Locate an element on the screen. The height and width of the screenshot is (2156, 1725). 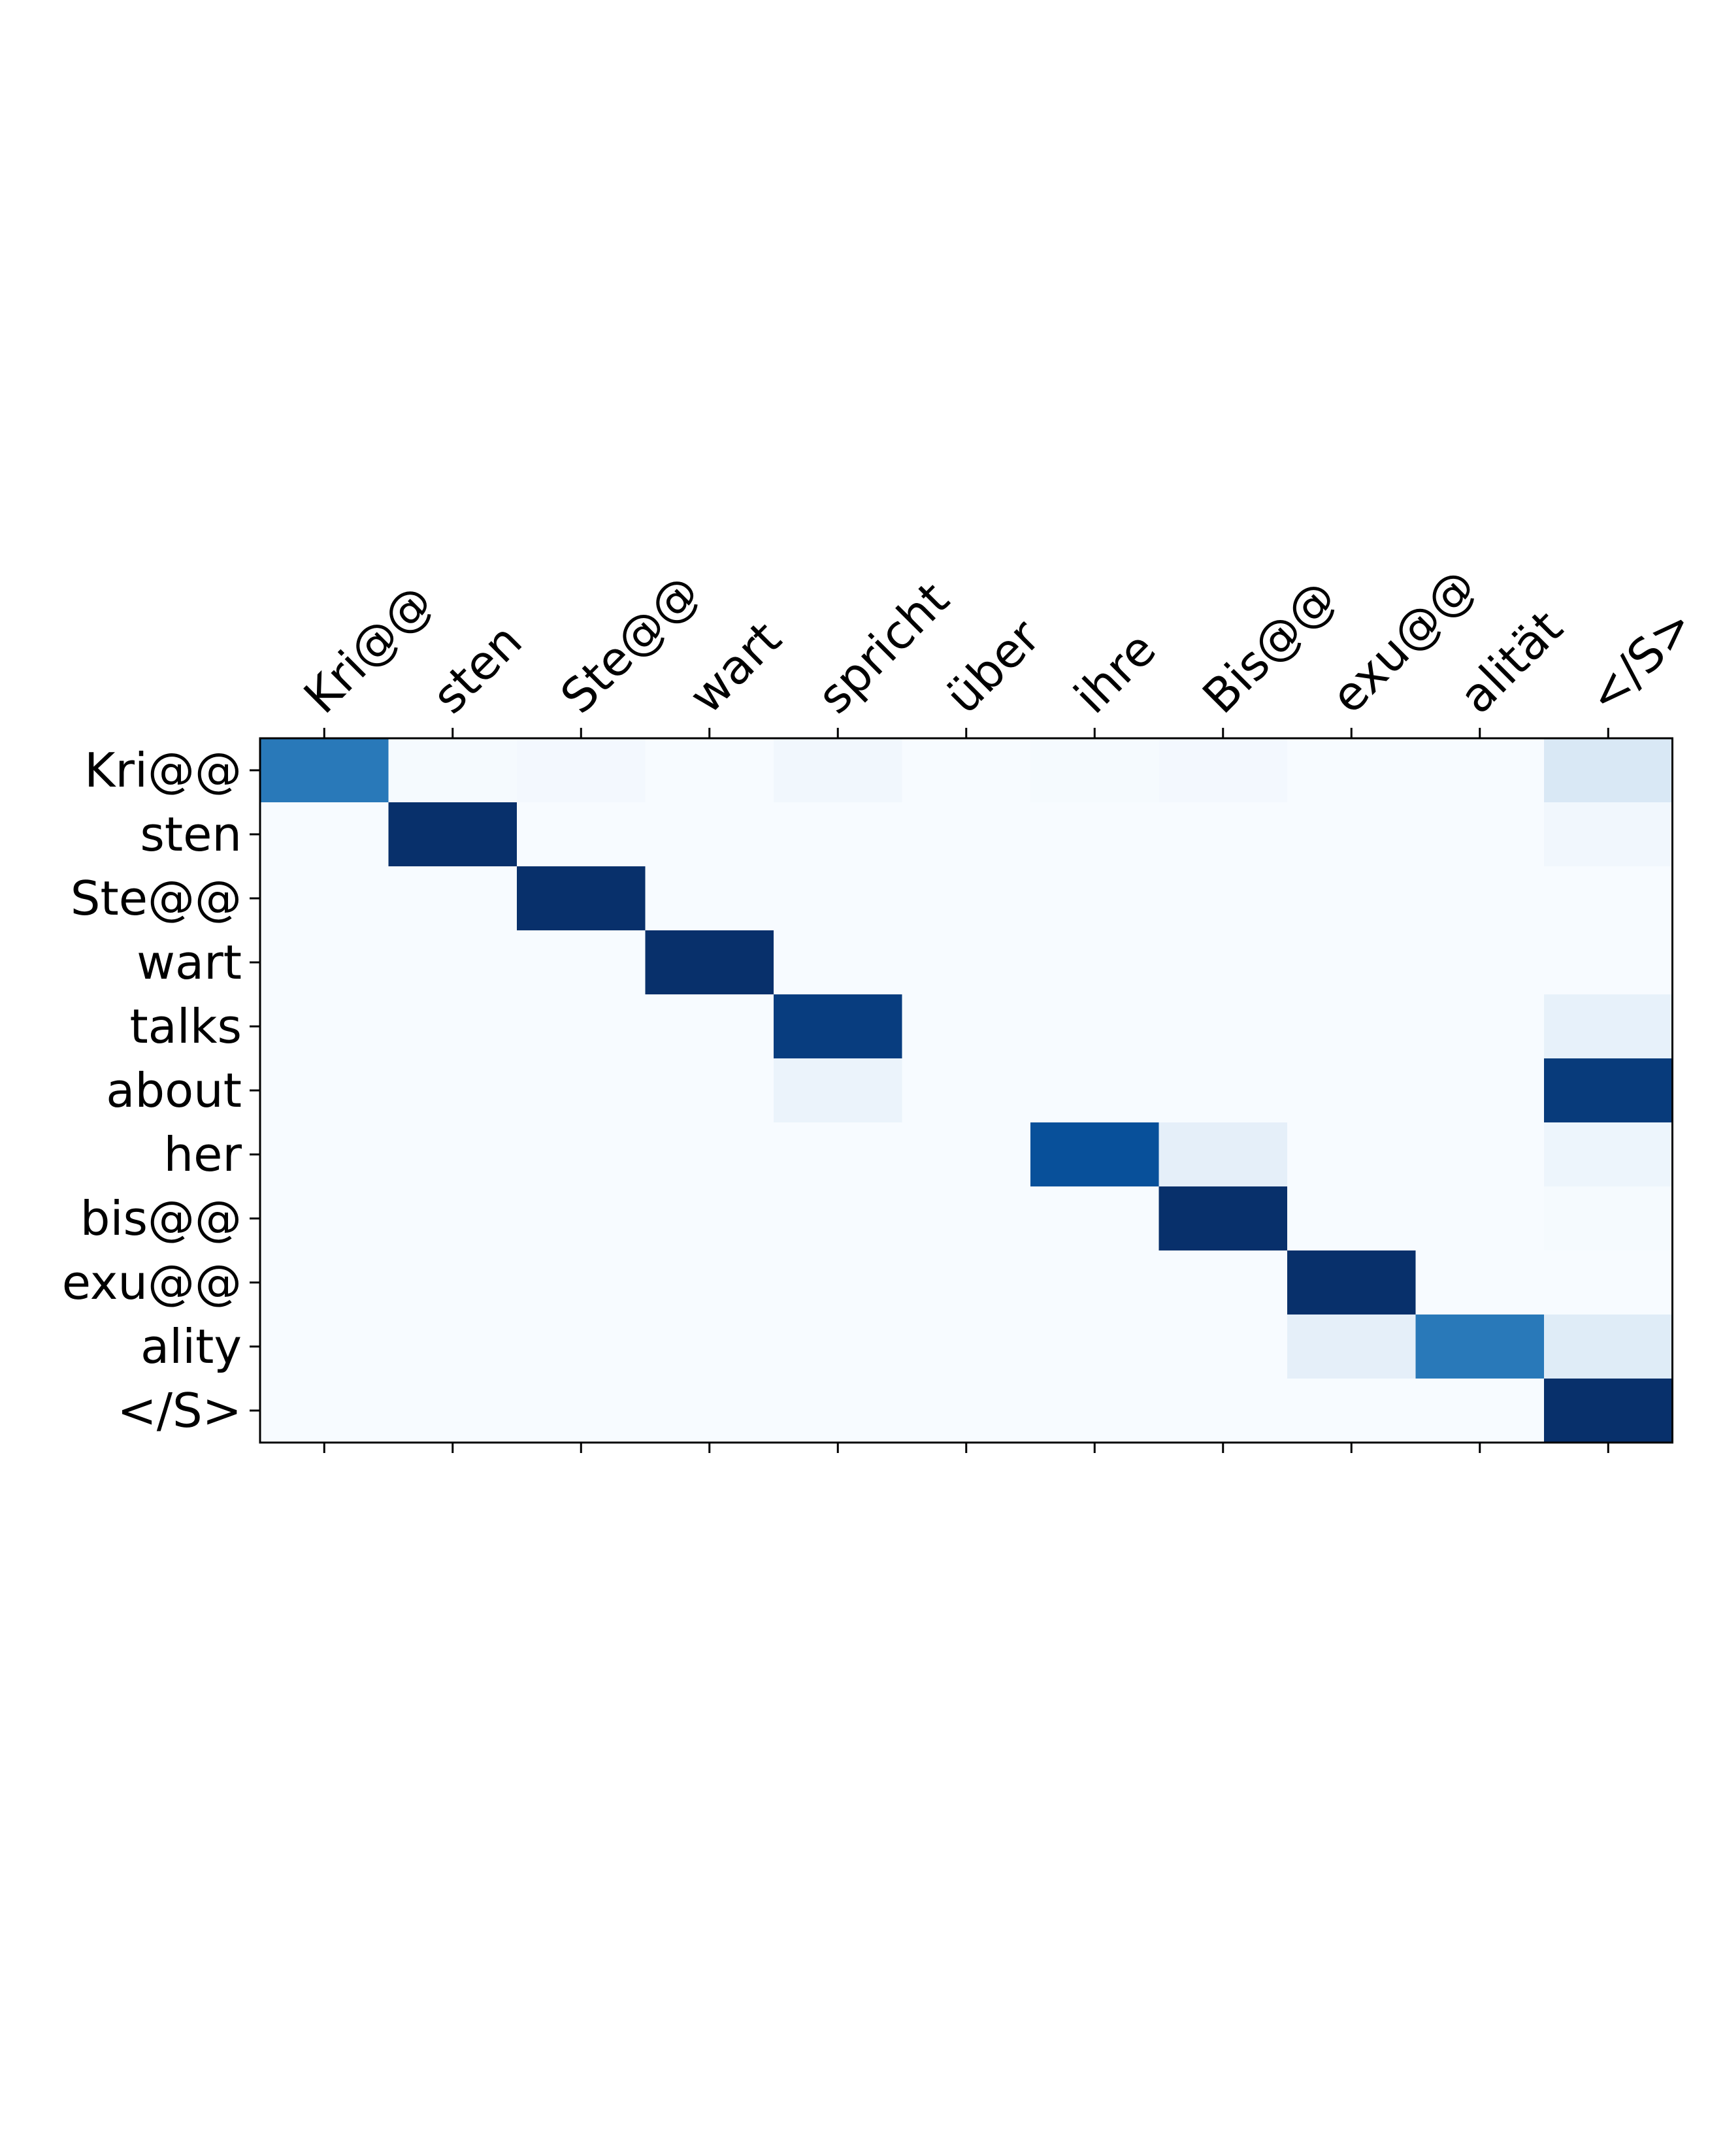
heatmap-cell-r5-c5 is located at coordinates (967, 1090).